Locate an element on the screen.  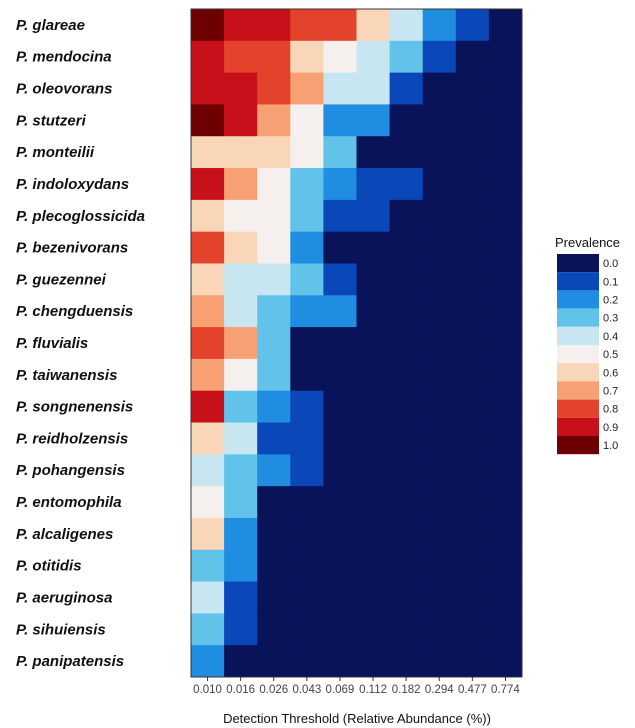
legend-key-label: 0.4 is located at coordinates (610, 337).